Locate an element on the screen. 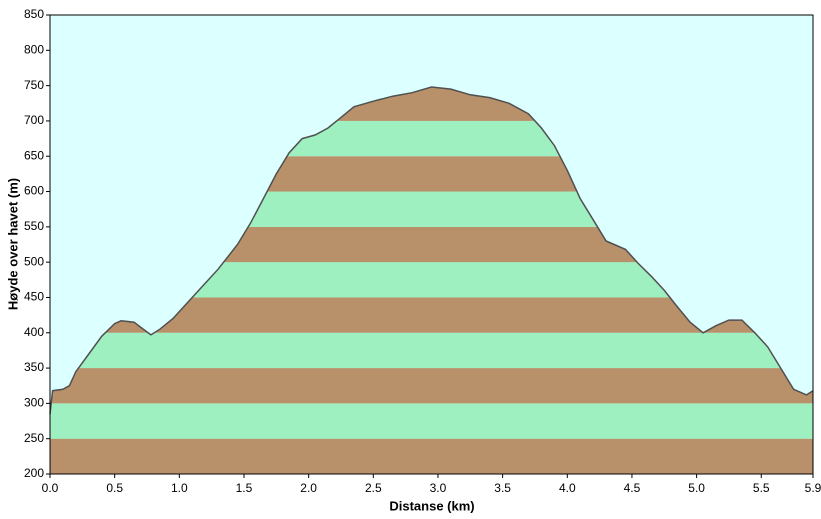 This screenshot has width=821, height=519. y-tick-label: 200 is located at coordinates (34, 473).